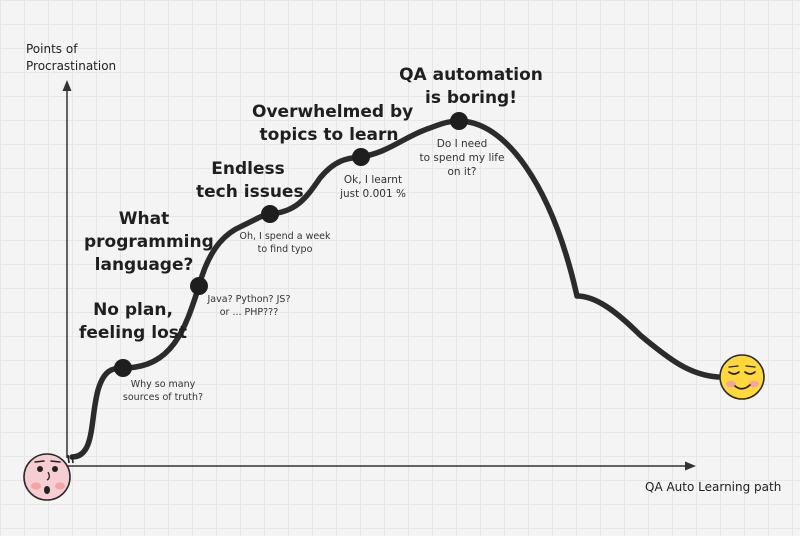  I want to click on stage-title-line: No plan,, so click(133, 310).